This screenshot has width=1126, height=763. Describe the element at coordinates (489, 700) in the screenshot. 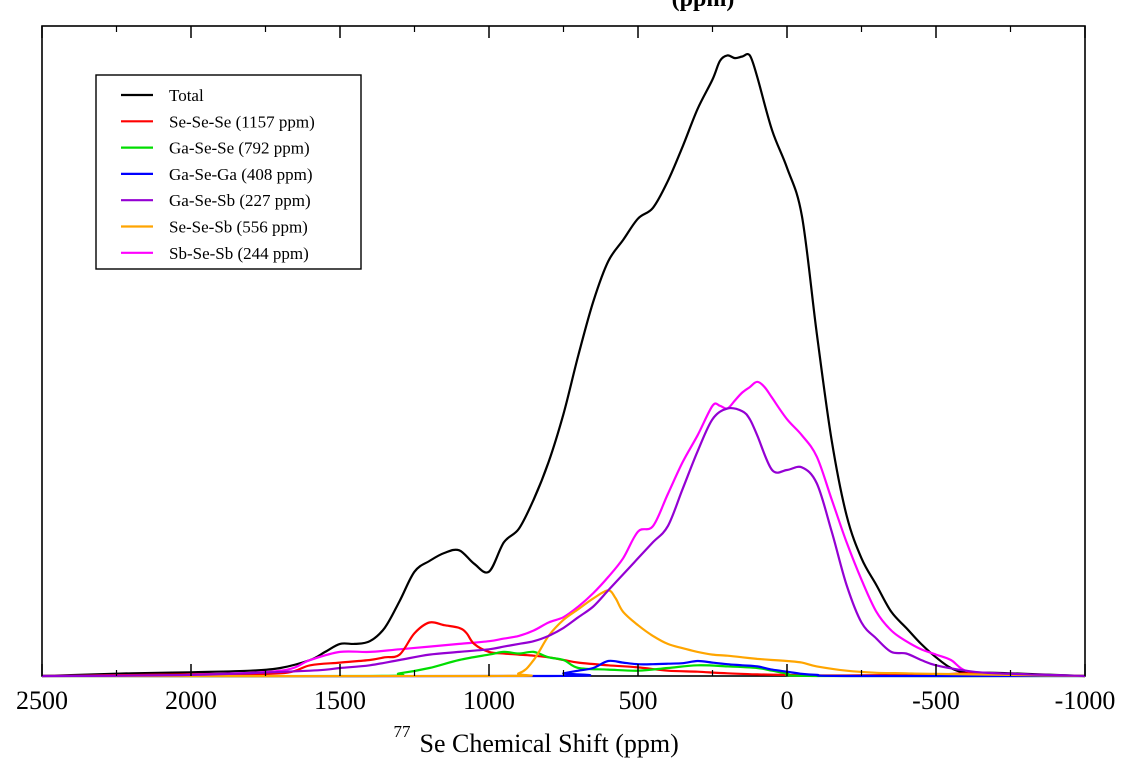

I see `x-tick-label: 1000` at that location.